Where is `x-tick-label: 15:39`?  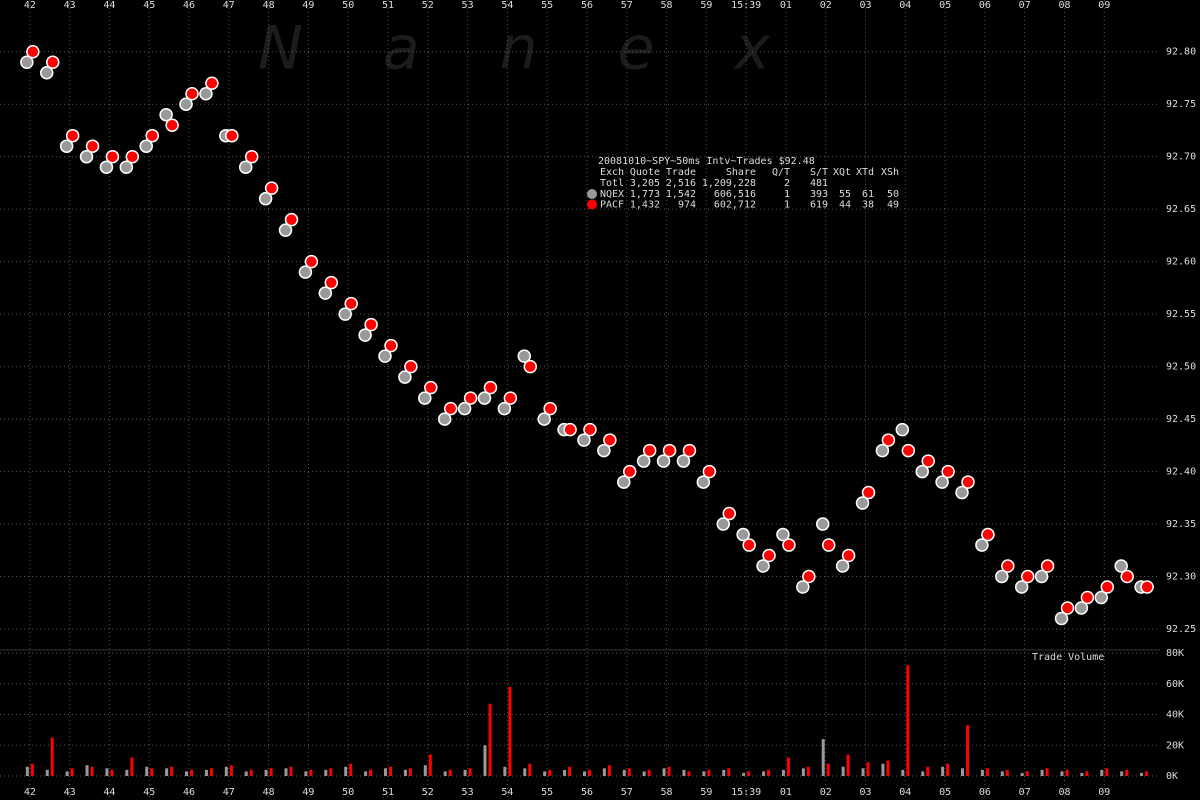 x-tick-label: 15:39 is located at coordinates (746, 792).